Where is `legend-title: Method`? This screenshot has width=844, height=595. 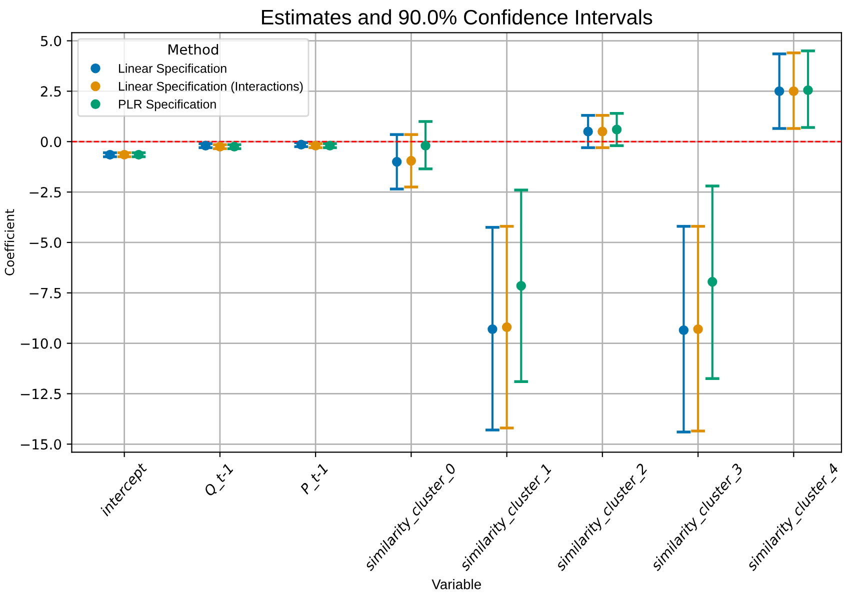 legend-title: Method is located at coordinates (193, 49).